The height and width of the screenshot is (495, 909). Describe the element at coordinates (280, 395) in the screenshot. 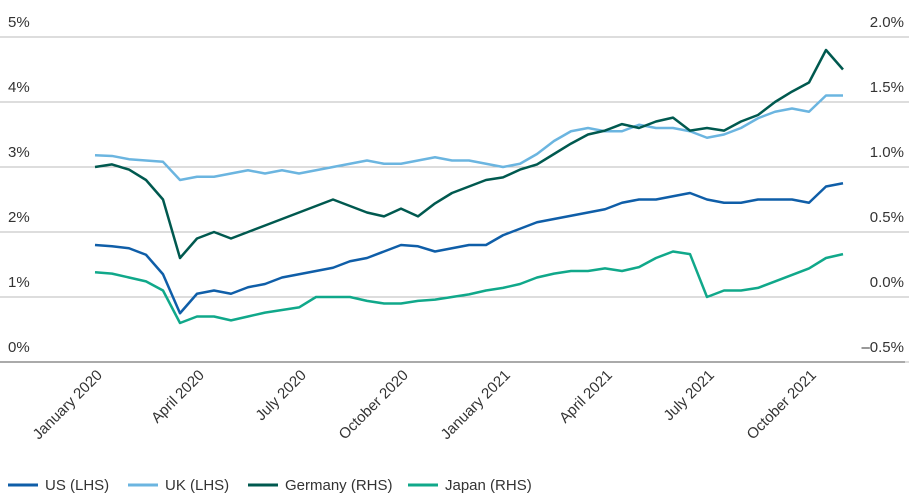

I see `x-tick-label: July 2020` at that location.